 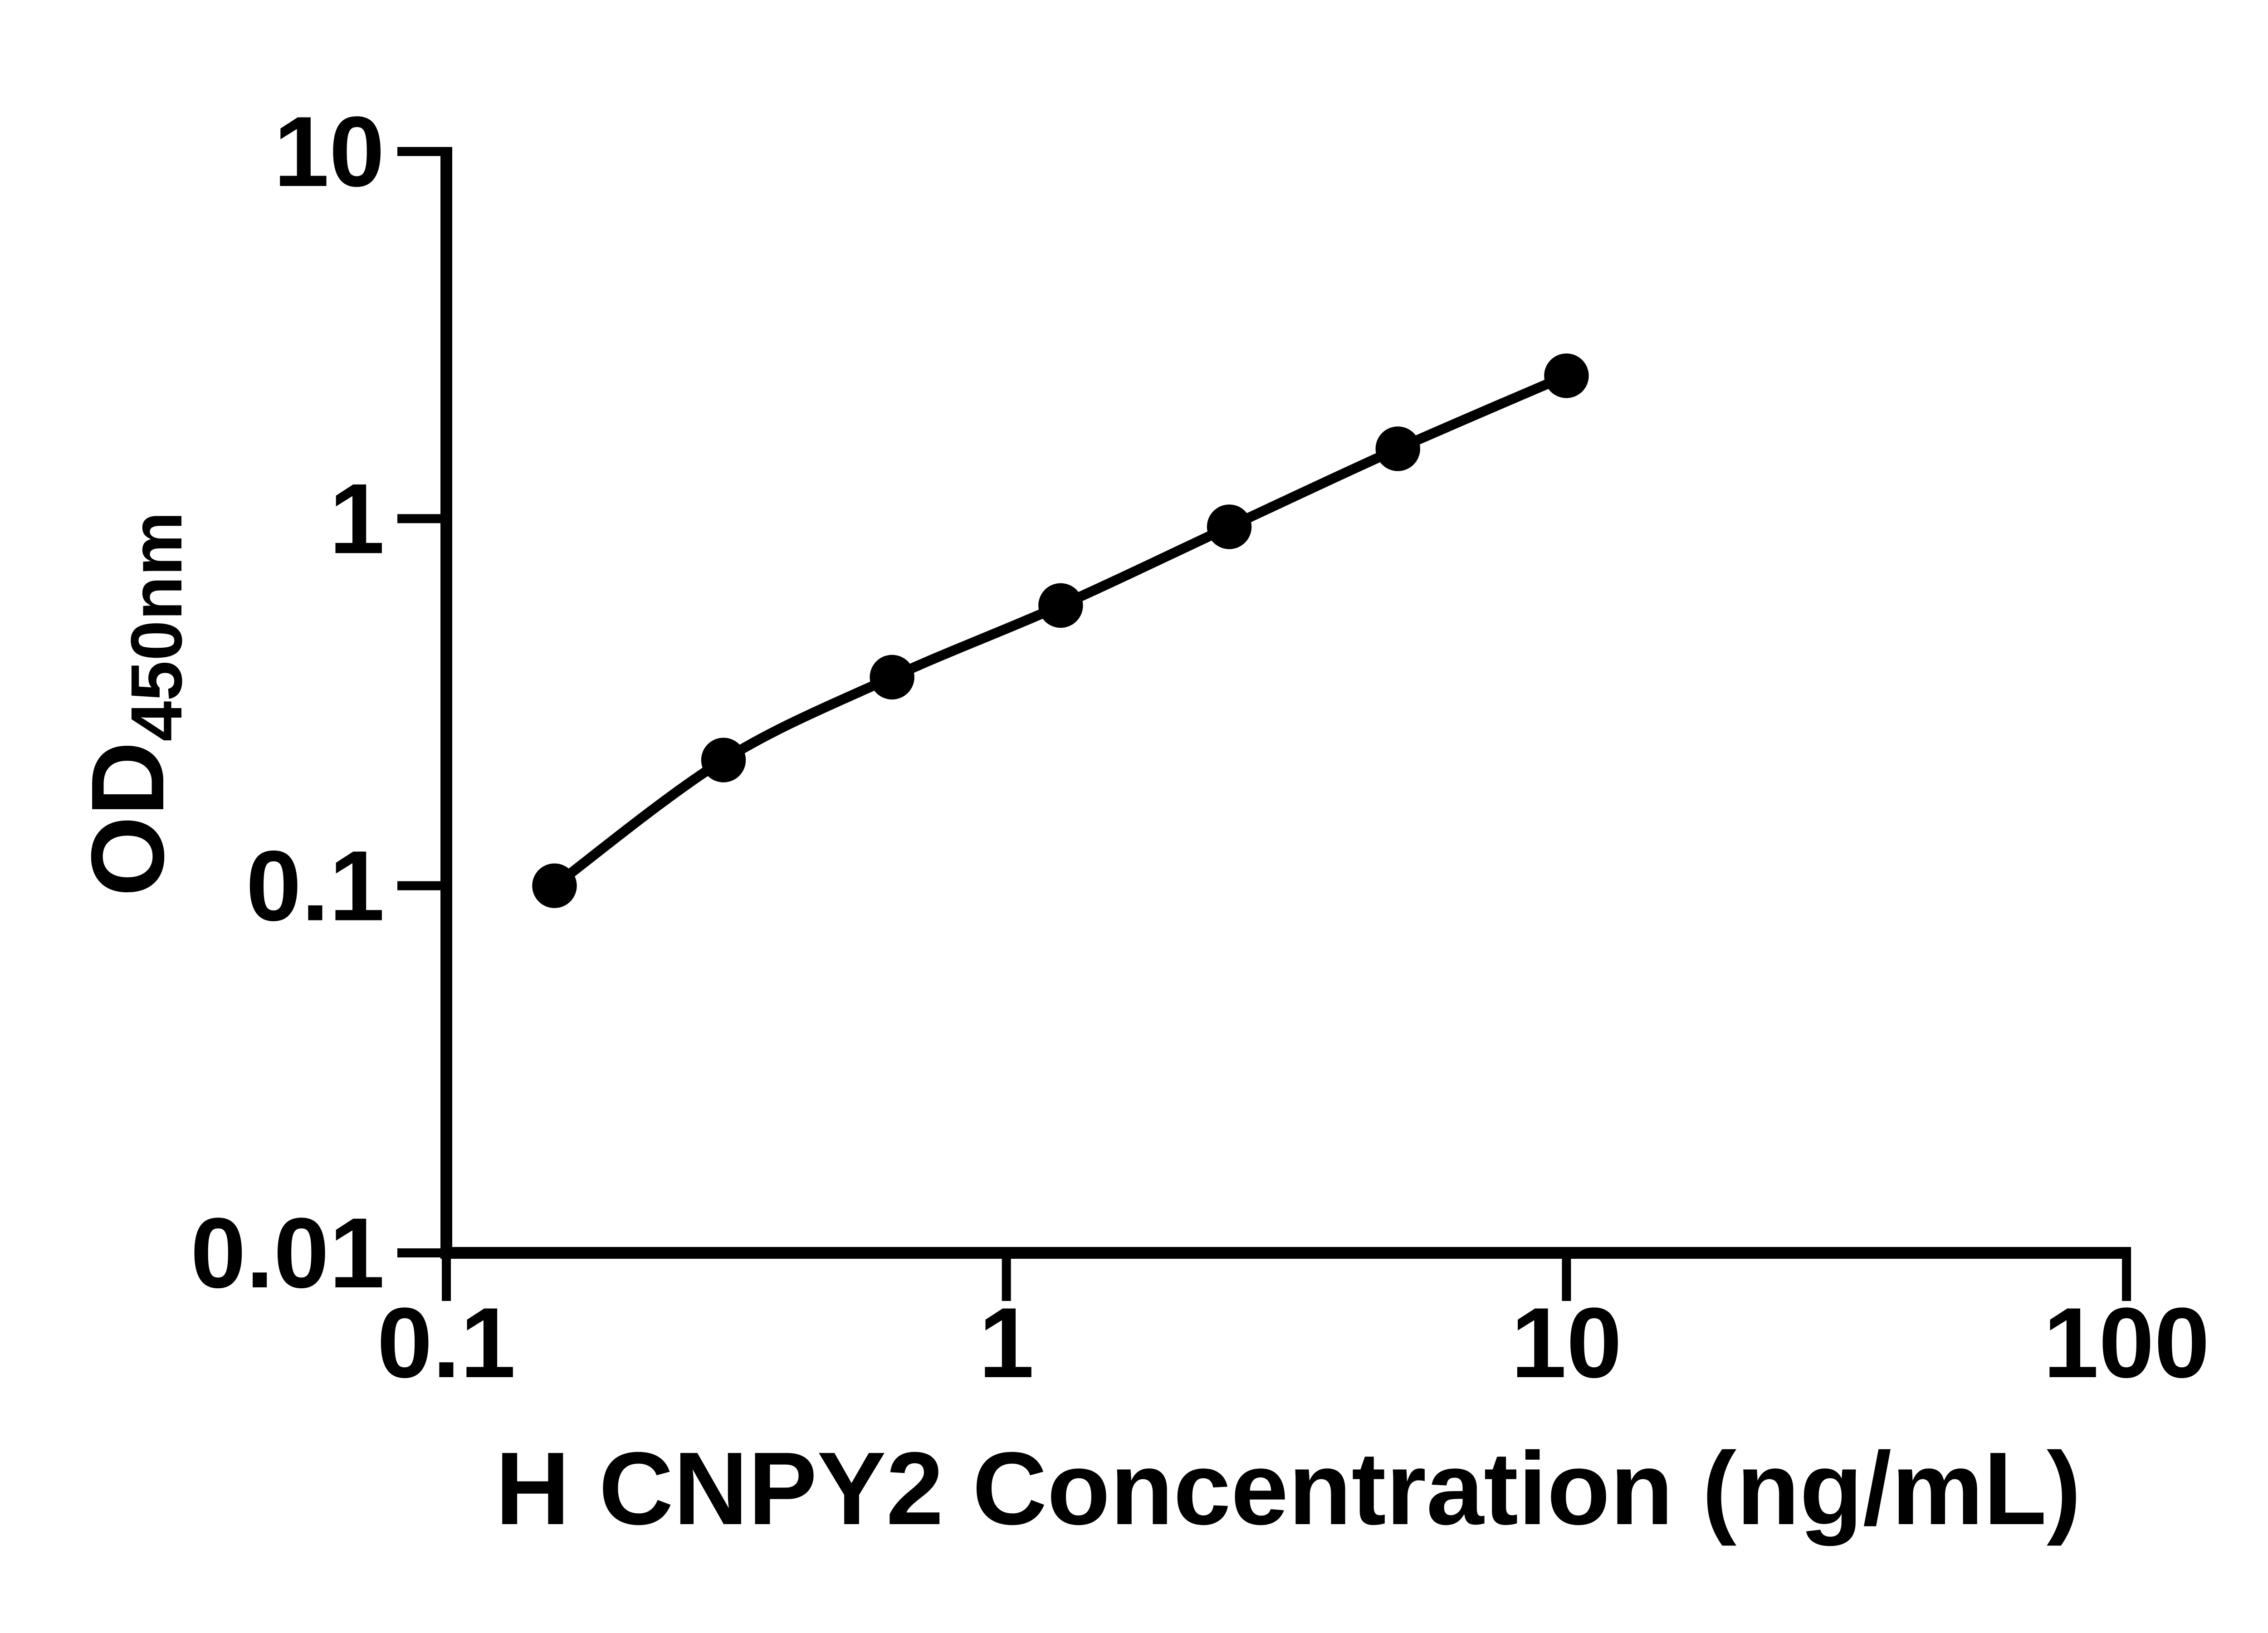 What do you see at coordinates (330, 151) in the screenshot?
I see `y-tick-label-10: 10` at bounding box center [330, 151].